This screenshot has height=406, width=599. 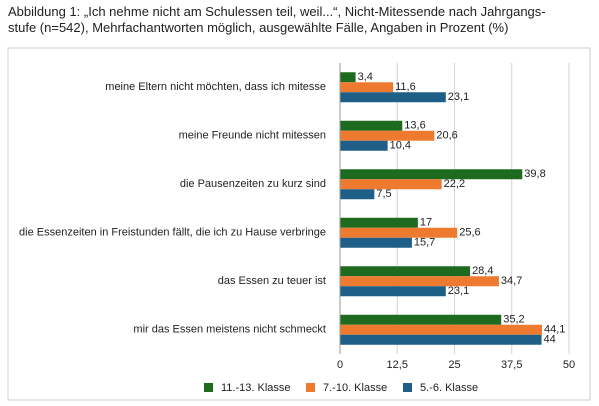 I want to click on legend-label: 11.-13. Klasse, so click(x=256, y=388).